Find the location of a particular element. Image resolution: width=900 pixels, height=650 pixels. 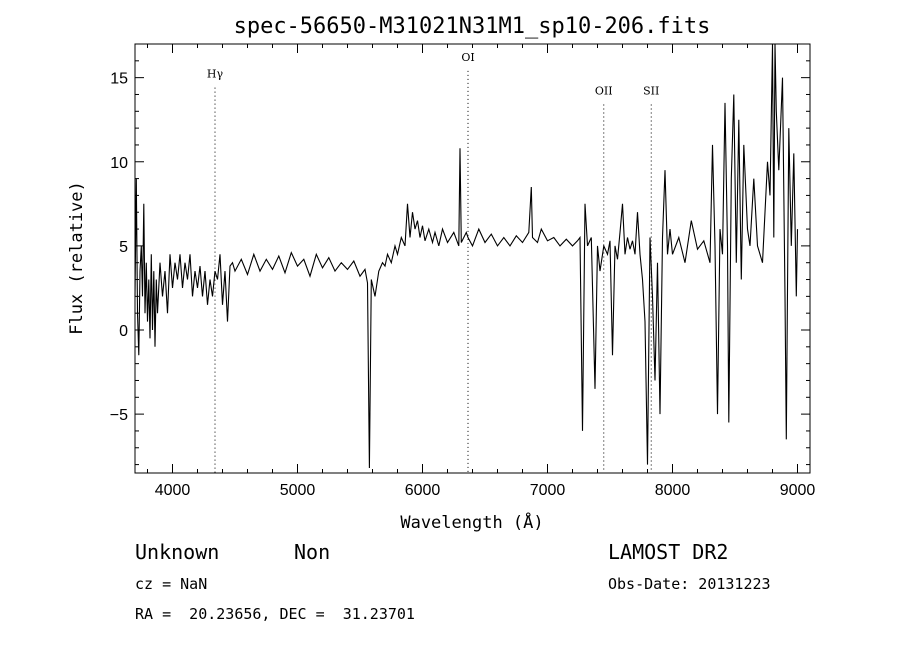

redshift-cz: cz = NaN is located at coordinates (171, 584).